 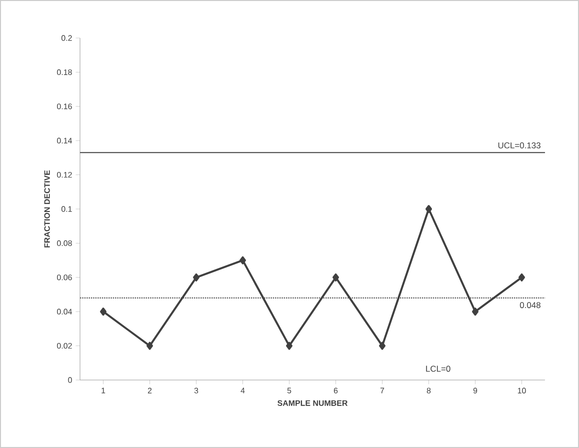 I want to click on ref-line-label: UCL=0.133, so click(x=519, y=145).